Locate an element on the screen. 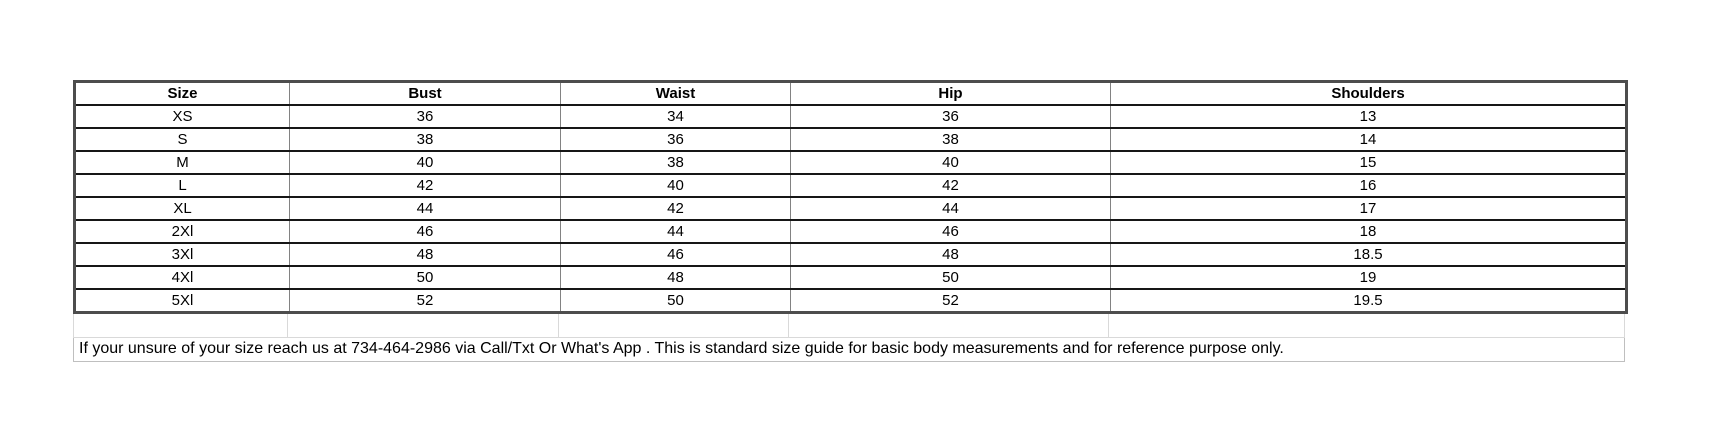 The height and width of the screenshot is (436, 1718). table-row: 5Xl 52 50 52 19.5 is located at coordinates (850, 301).